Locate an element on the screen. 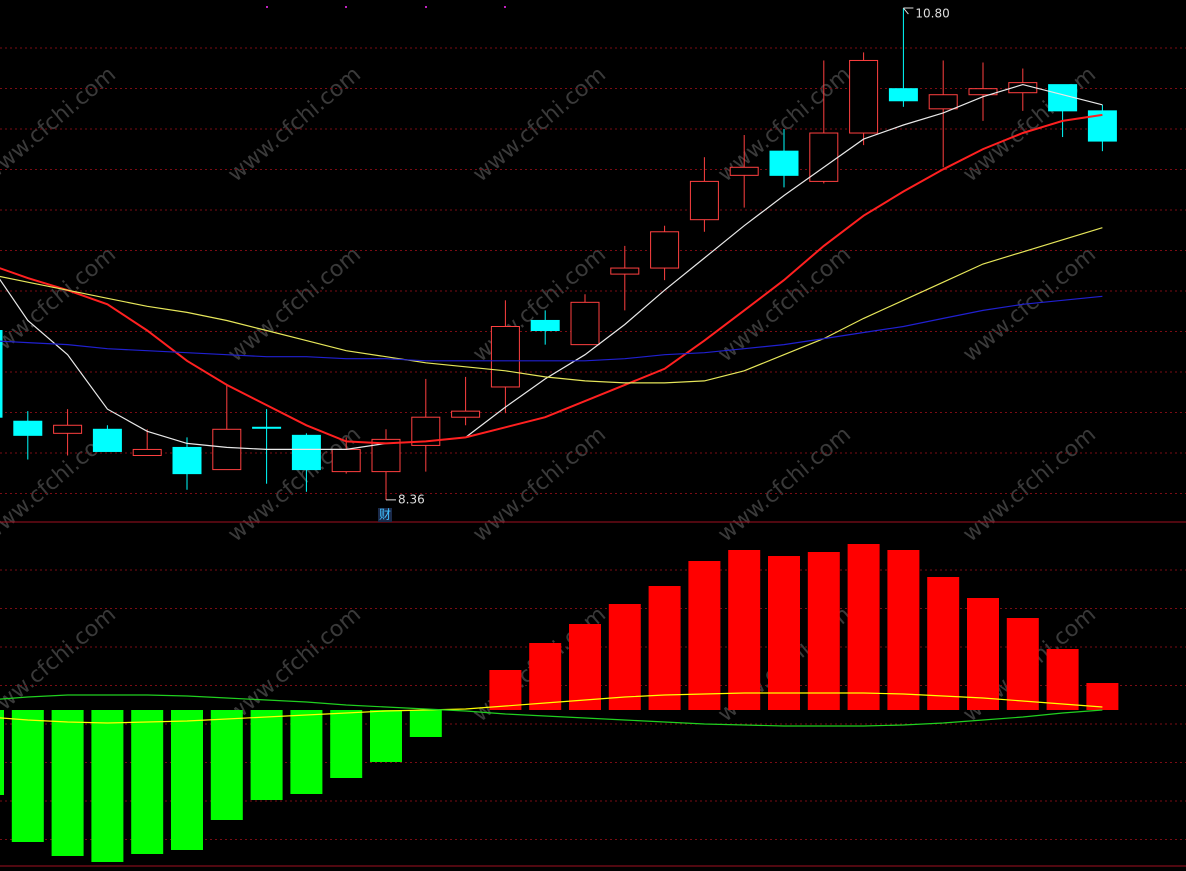 Image resolution: width=1186 pixels, height=871 pixels. marker: 财 is located at coordinates (385, 515).